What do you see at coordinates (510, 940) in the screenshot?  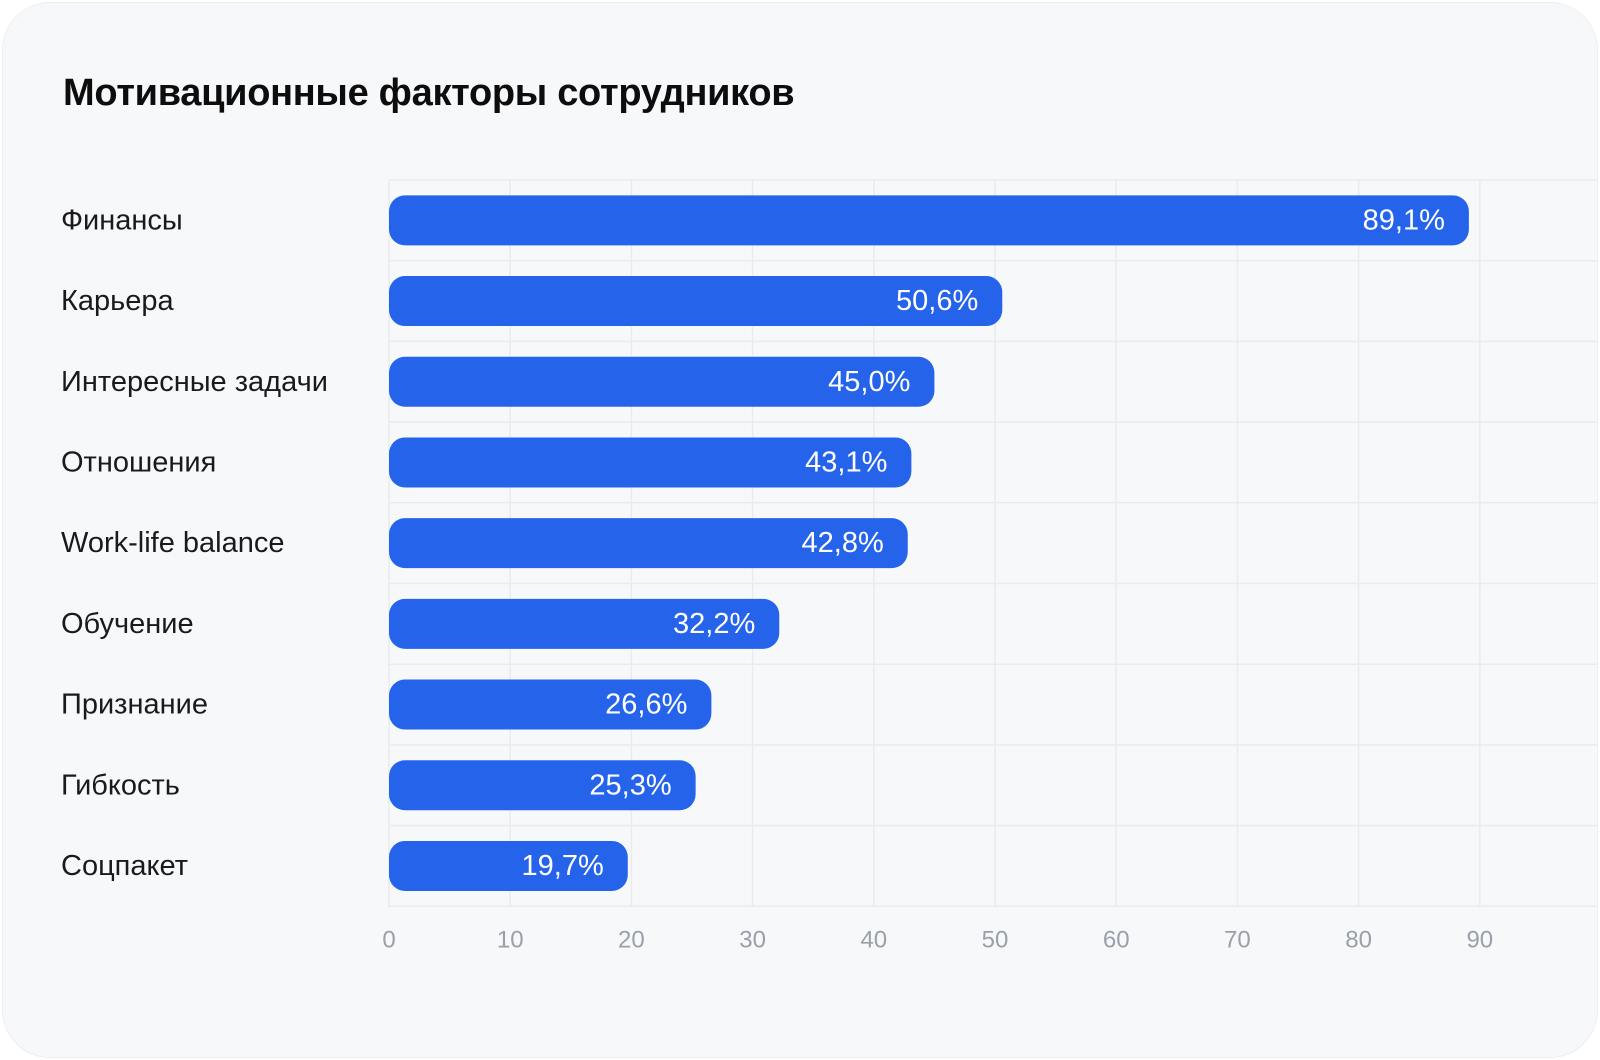 I see `x-tick-label: 10` at bounding box center [510, 940].